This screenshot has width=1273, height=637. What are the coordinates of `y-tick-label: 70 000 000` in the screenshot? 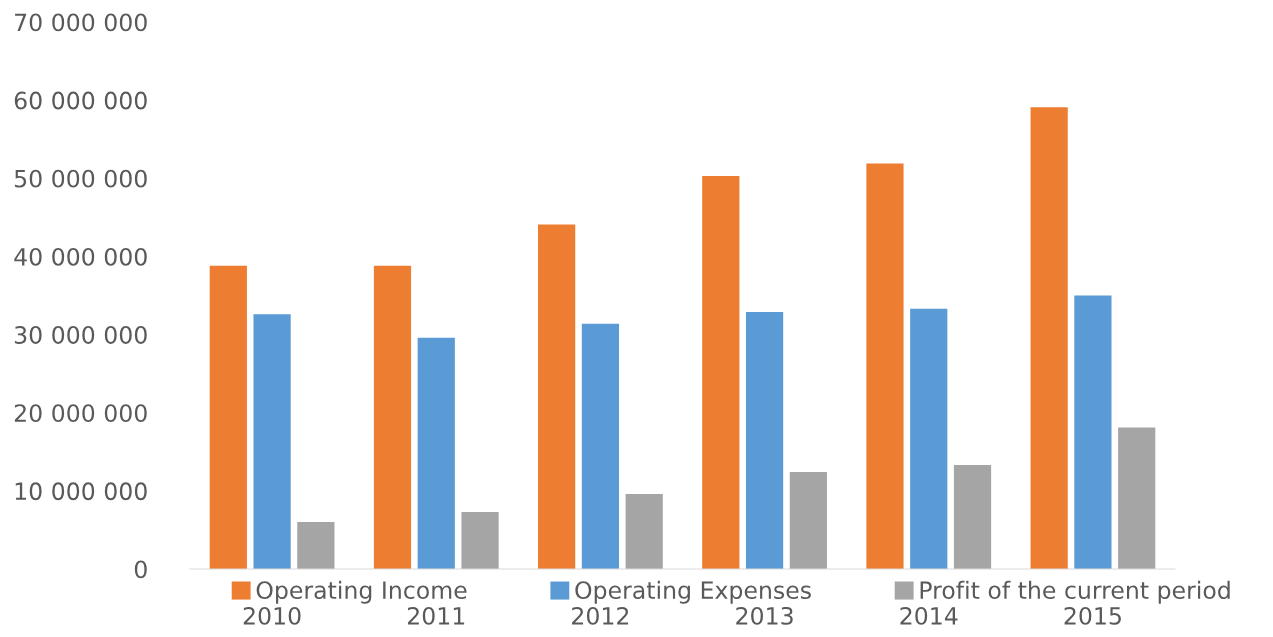 It's located at (81, 22).